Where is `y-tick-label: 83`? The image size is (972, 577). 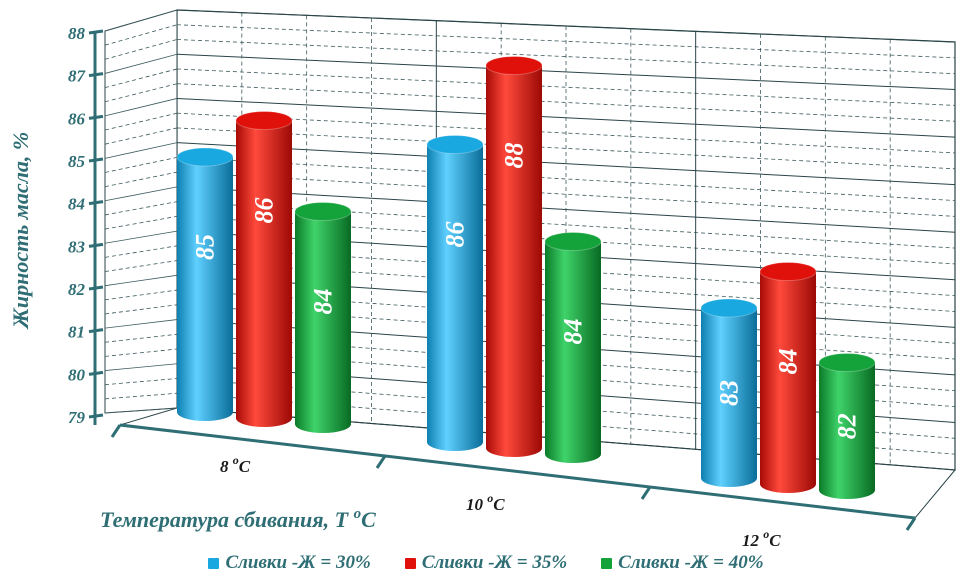
y-tick-label: 83 is located at coordinates (77, 246).